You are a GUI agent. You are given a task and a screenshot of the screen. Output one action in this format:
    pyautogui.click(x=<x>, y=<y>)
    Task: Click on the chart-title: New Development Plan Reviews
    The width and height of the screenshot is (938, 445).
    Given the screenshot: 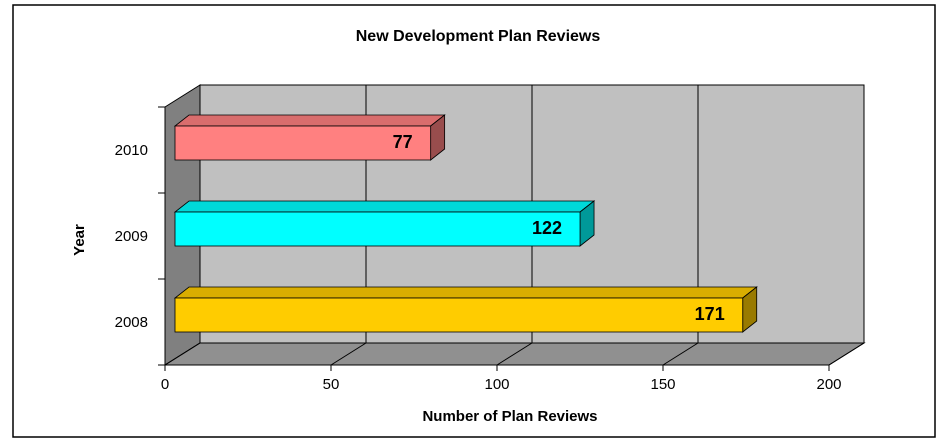 What is the action you would take?
    pyautogui.click(x=478, y=36)
    